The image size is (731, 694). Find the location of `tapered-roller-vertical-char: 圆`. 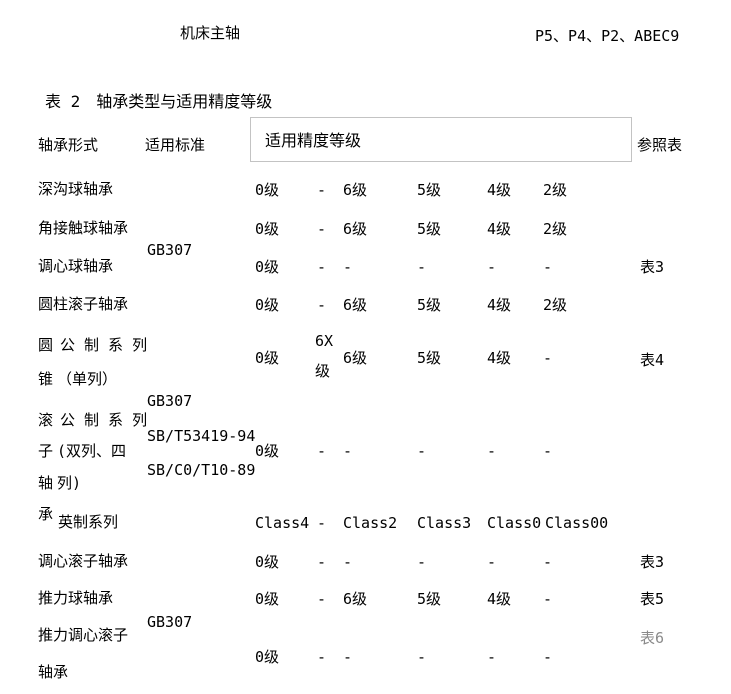

tapered-roller-vertical-char: 圆 is located at coordinates (46, 345).